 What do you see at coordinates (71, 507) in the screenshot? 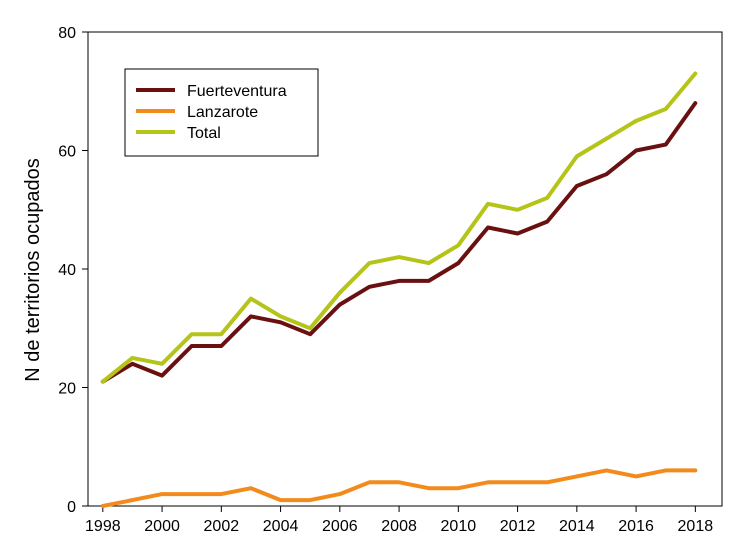
I see `y-tick-label: 0` at bounding box center [71, 507].